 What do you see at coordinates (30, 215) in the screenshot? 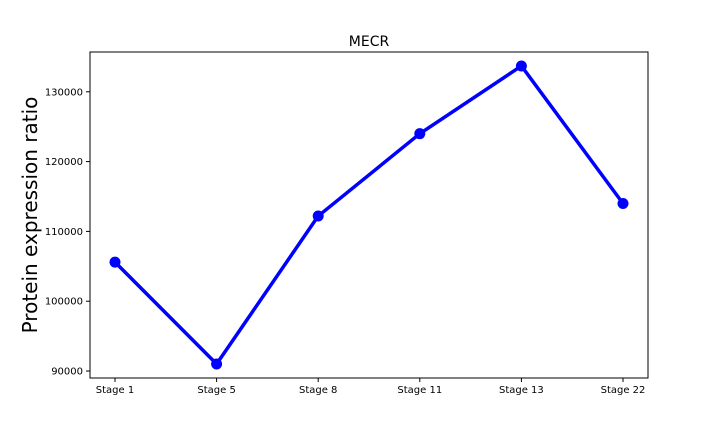
I see `y-axis-label: Protein expression ratio` at bounding box center [30, 215].